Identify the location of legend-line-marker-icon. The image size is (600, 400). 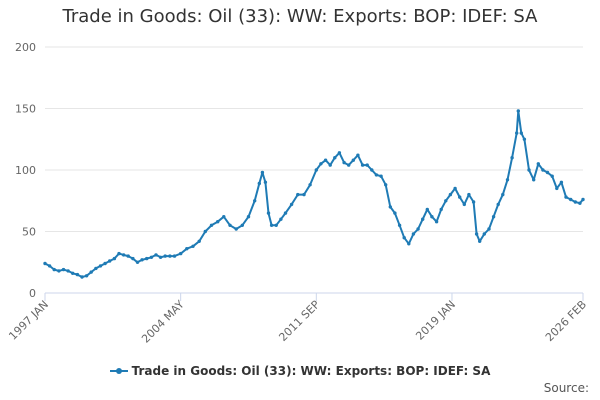
(118, 371).